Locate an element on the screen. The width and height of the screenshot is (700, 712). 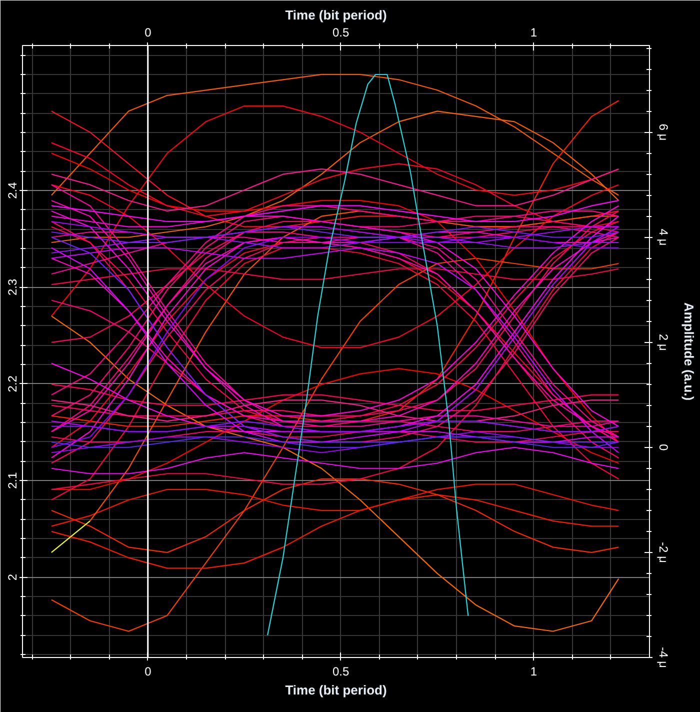
x-tick-label: 0.5 is located at coordinates (341, 33).